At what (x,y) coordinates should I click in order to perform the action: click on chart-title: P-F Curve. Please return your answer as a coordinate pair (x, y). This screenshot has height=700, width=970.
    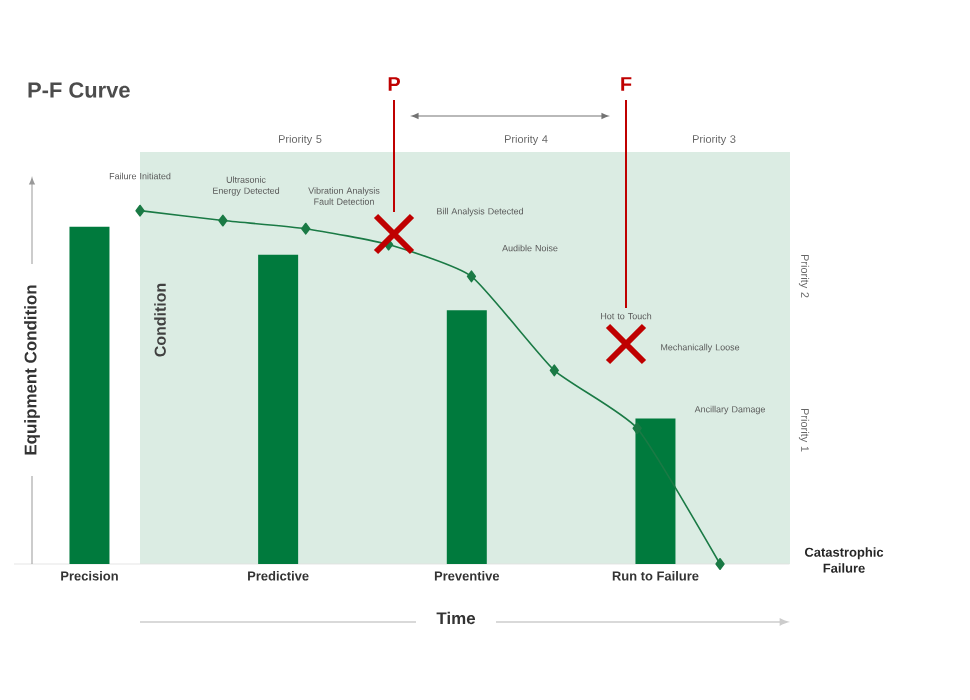
    Looking at the image, I should click on (79, 90).